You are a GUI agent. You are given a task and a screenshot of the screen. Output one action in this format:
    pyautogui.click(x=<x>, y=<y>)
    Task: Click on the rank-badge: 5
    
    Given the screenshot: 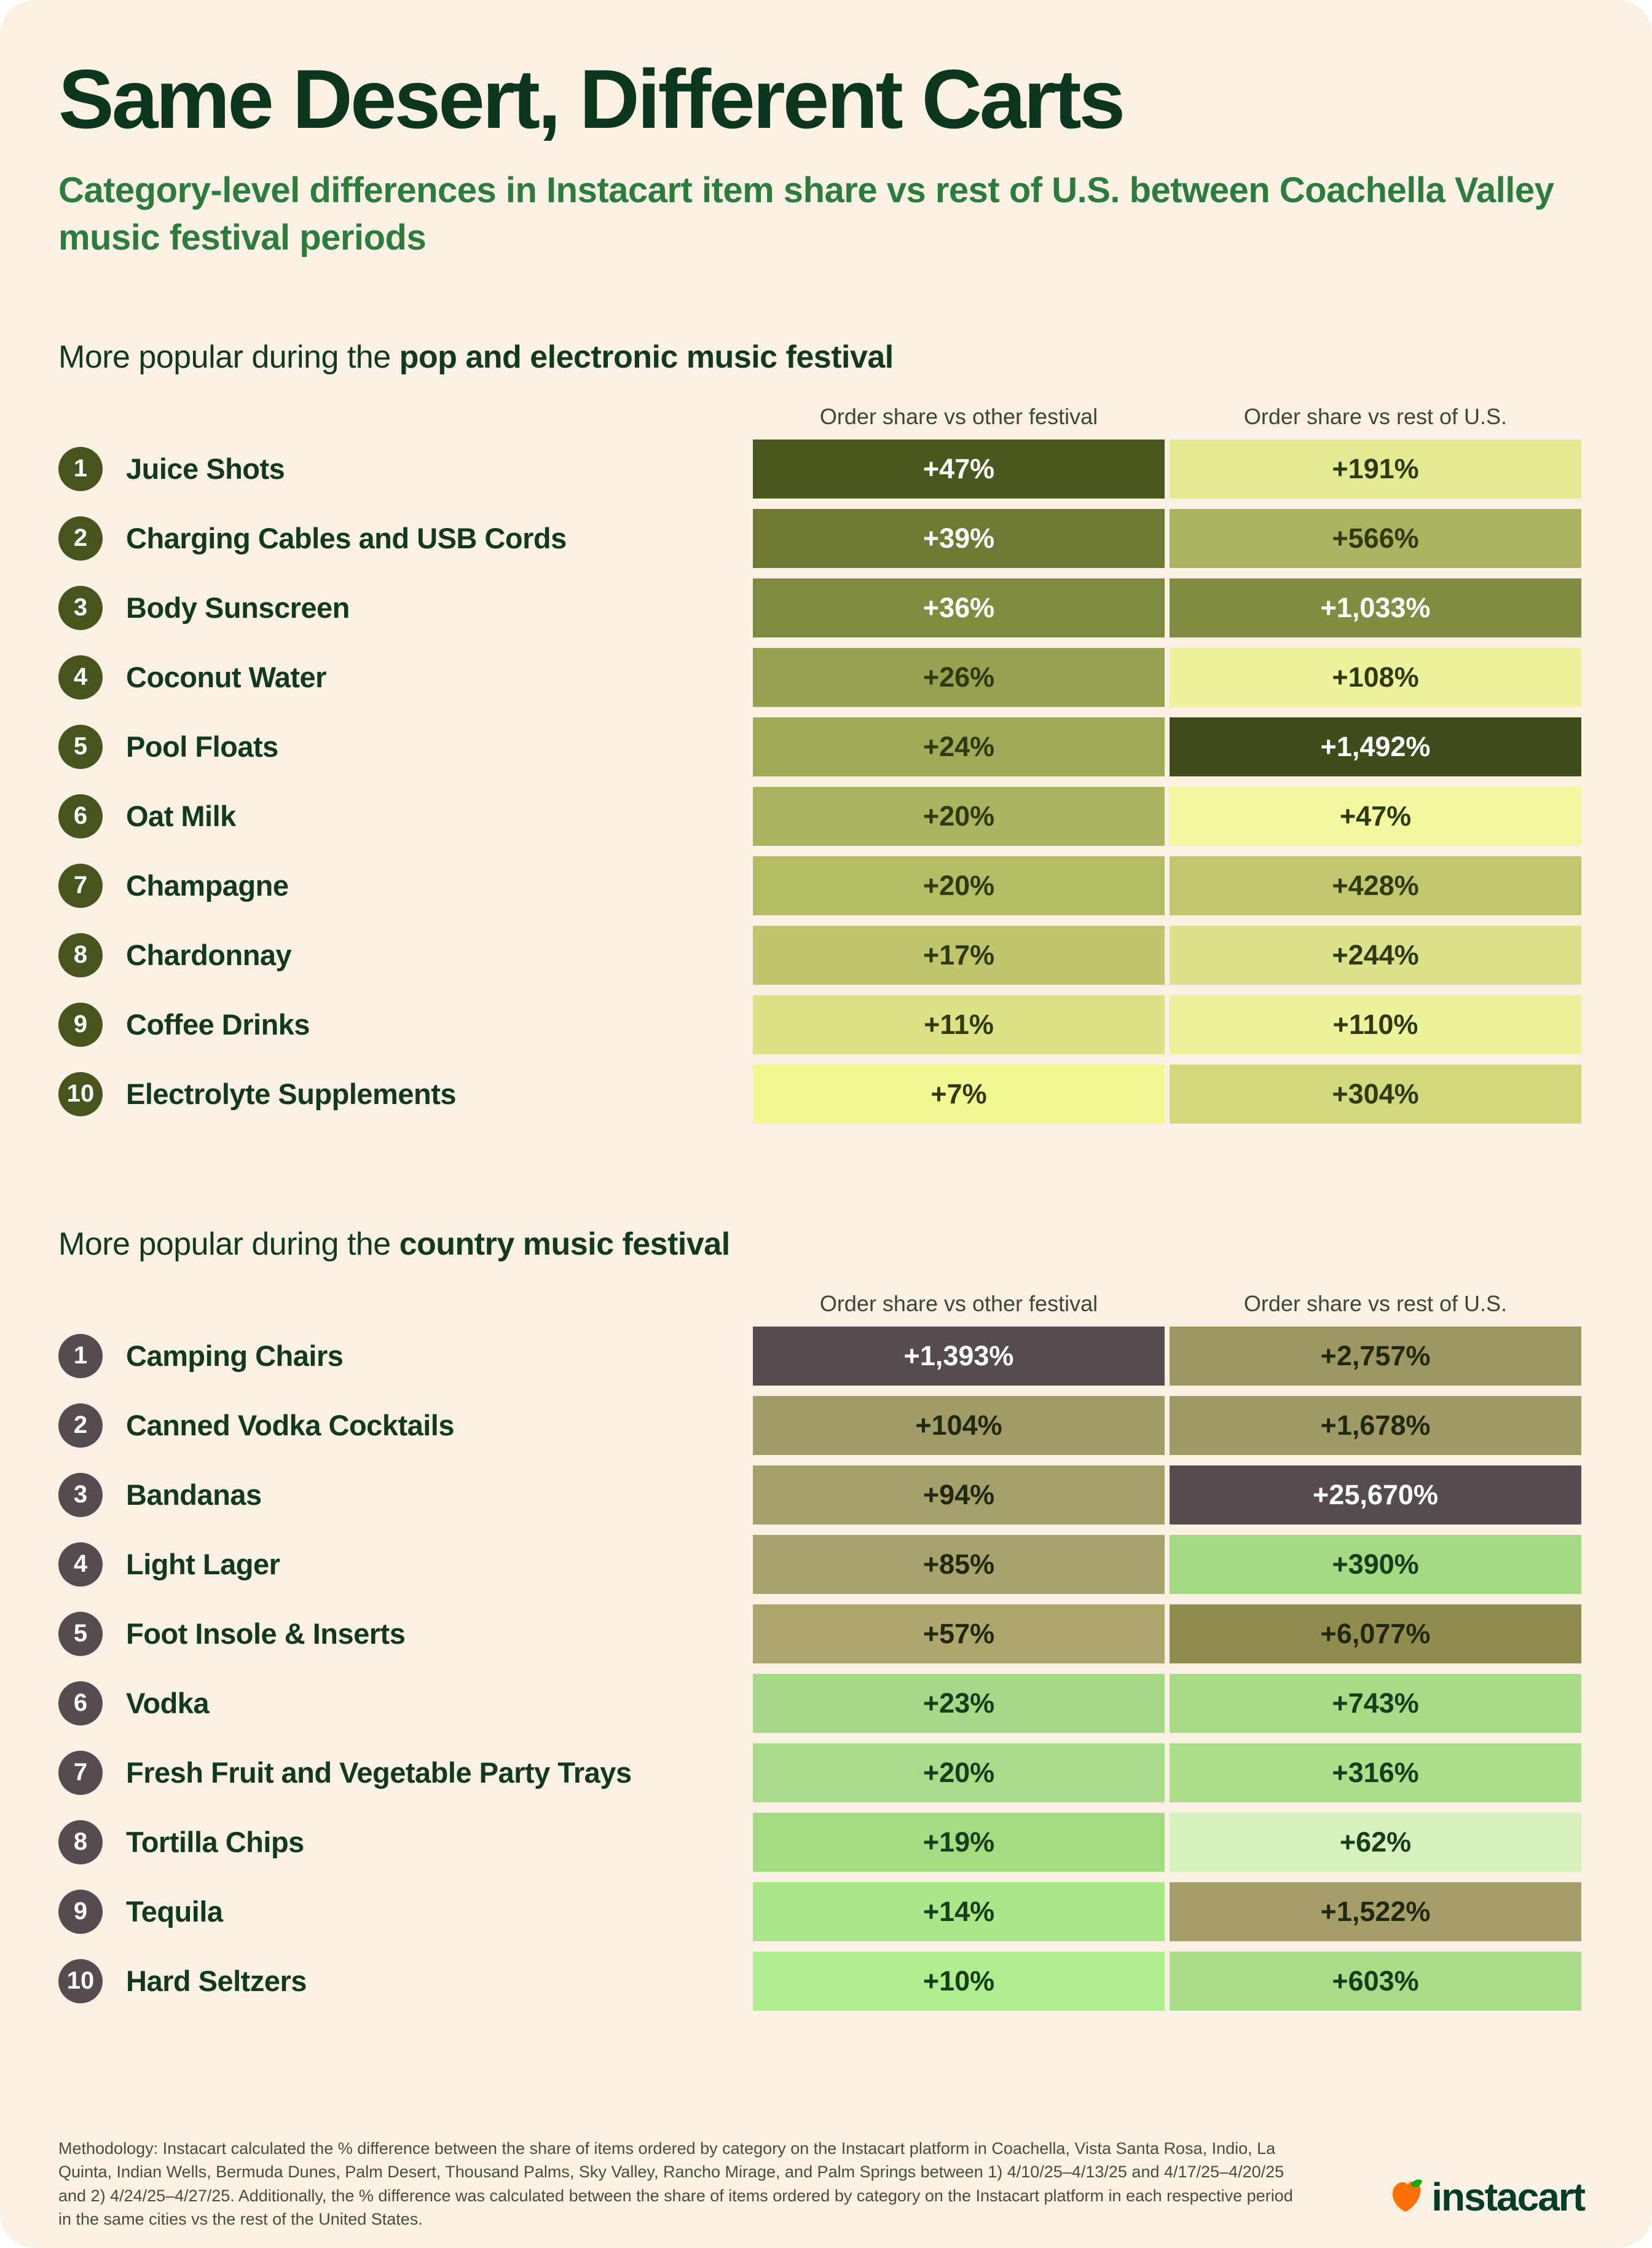 What is the action you would take?
    pyautogui.click(x=81, y=1633)
    